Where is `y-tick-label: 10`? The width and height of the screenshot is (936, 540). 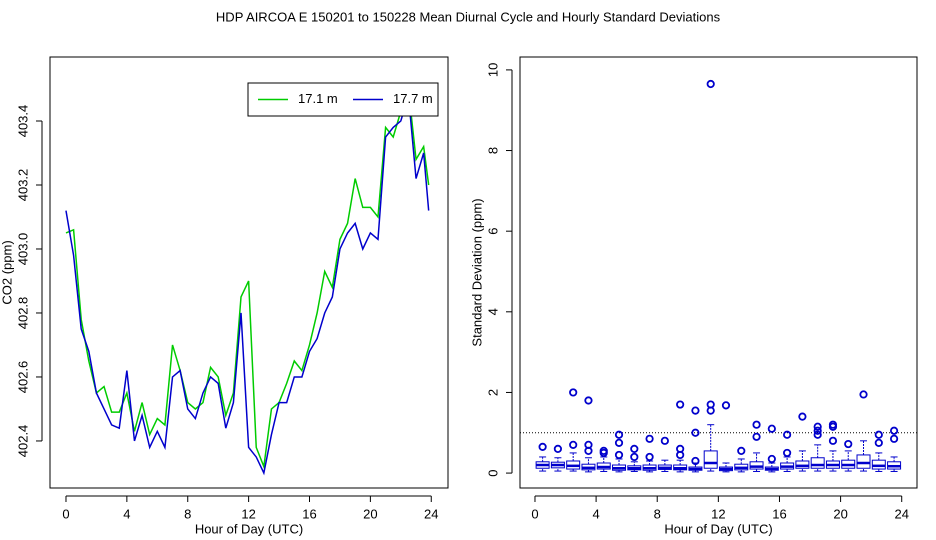 y-tick-label: 10 is located at coordinates (492, 70).